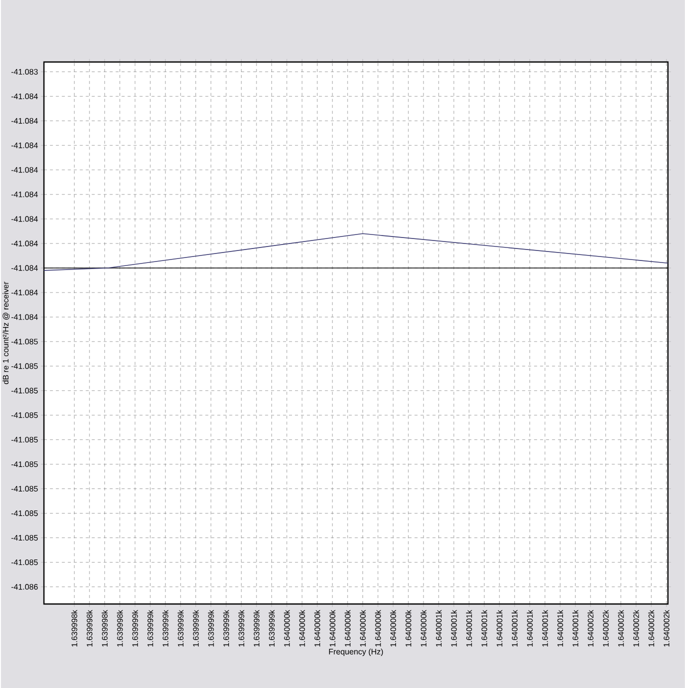  What do you see at coordinates (356, 252) in the screenshot?
I see `line-series` at bounding box center [356, 252].